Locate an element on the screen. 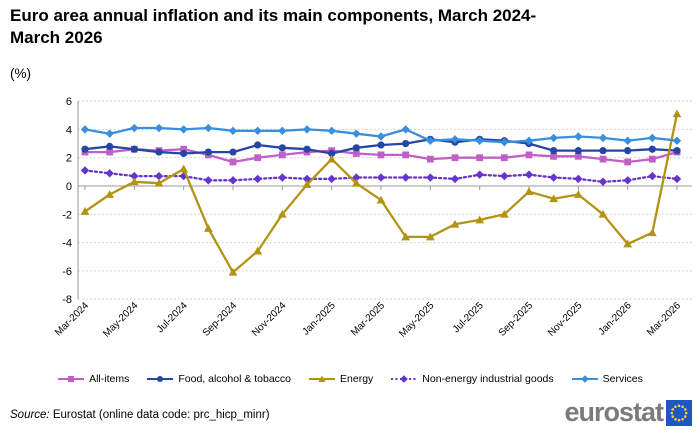 This screenshot has width=700, height=438. x-tick-label: Mar-2026 is located at coordinates (664, 319).